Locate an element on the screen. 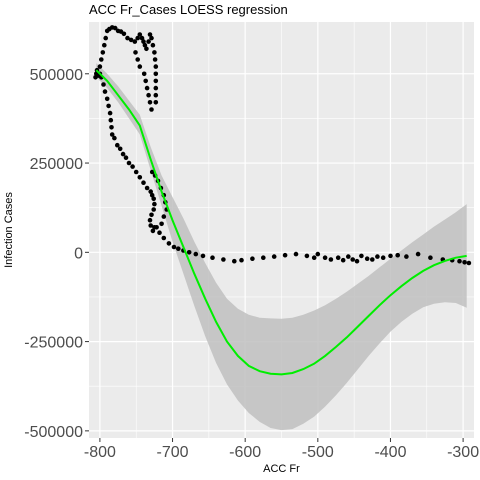 This screenshot has width=480, height=480. y-tick-label: -500000 is located at coordinates (53, 432).